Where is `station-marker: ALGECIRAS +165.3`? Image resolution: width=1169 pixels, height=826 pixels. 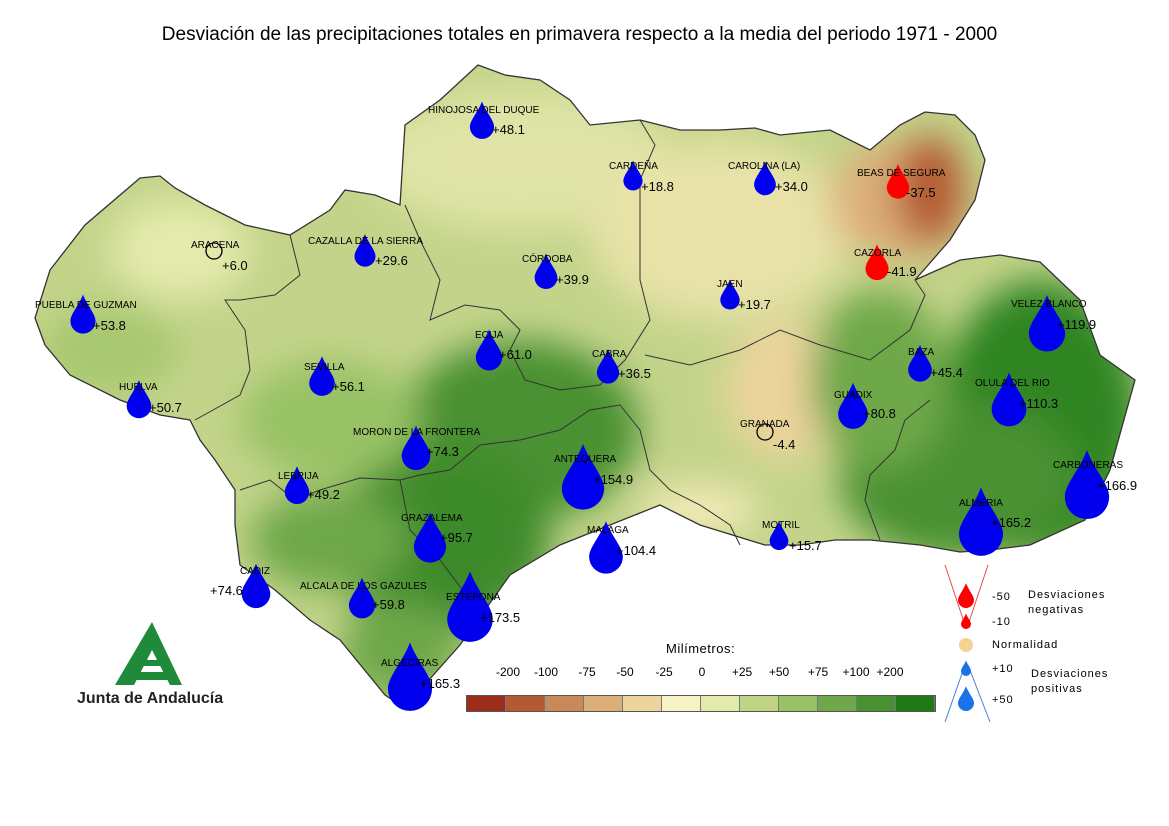 station-marker: ALGECIRAS +165.3 is located at coordinates (420, 676).